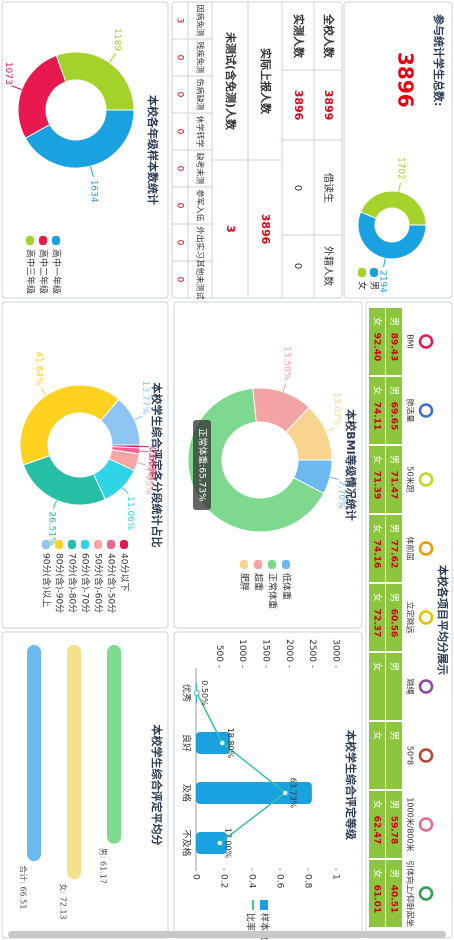  Describe the element at coordinates (31, 271) in the screenshot. I see `legend-label: 高中三年级` at that location.